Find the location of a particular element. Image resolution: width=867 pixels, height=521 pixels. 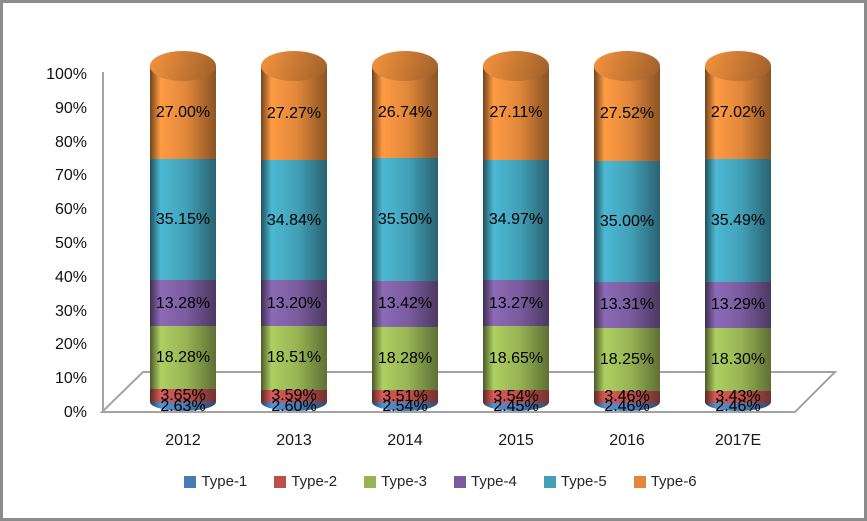

data-label-type-1: 2.45% is located at coordinates (516, 407).